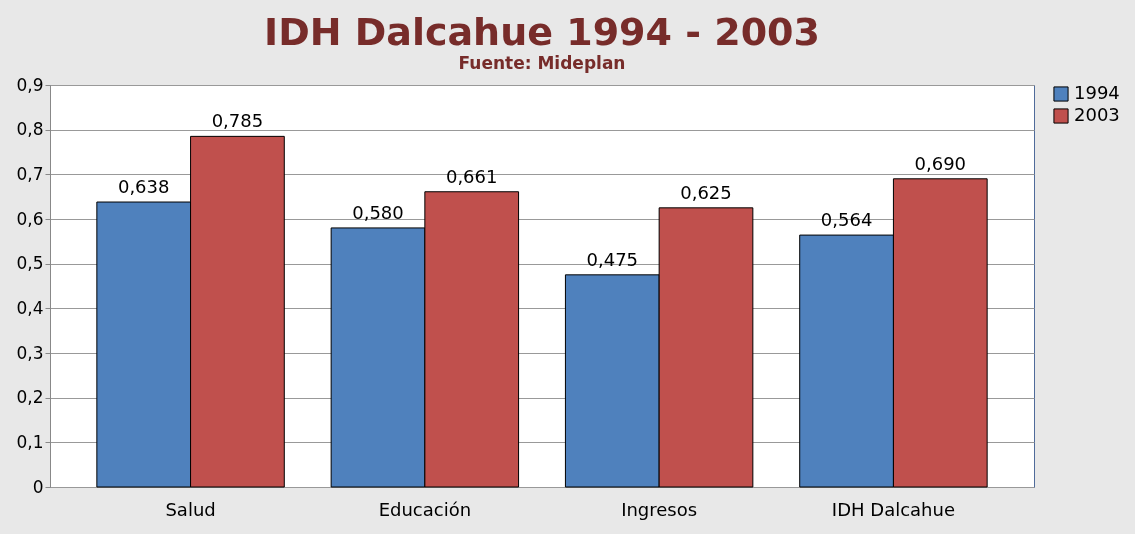 The width and height of the screenshot is (1135, 534). I want to click on chart-subtitle: Fuente: Mideplan, so click(542, 63).